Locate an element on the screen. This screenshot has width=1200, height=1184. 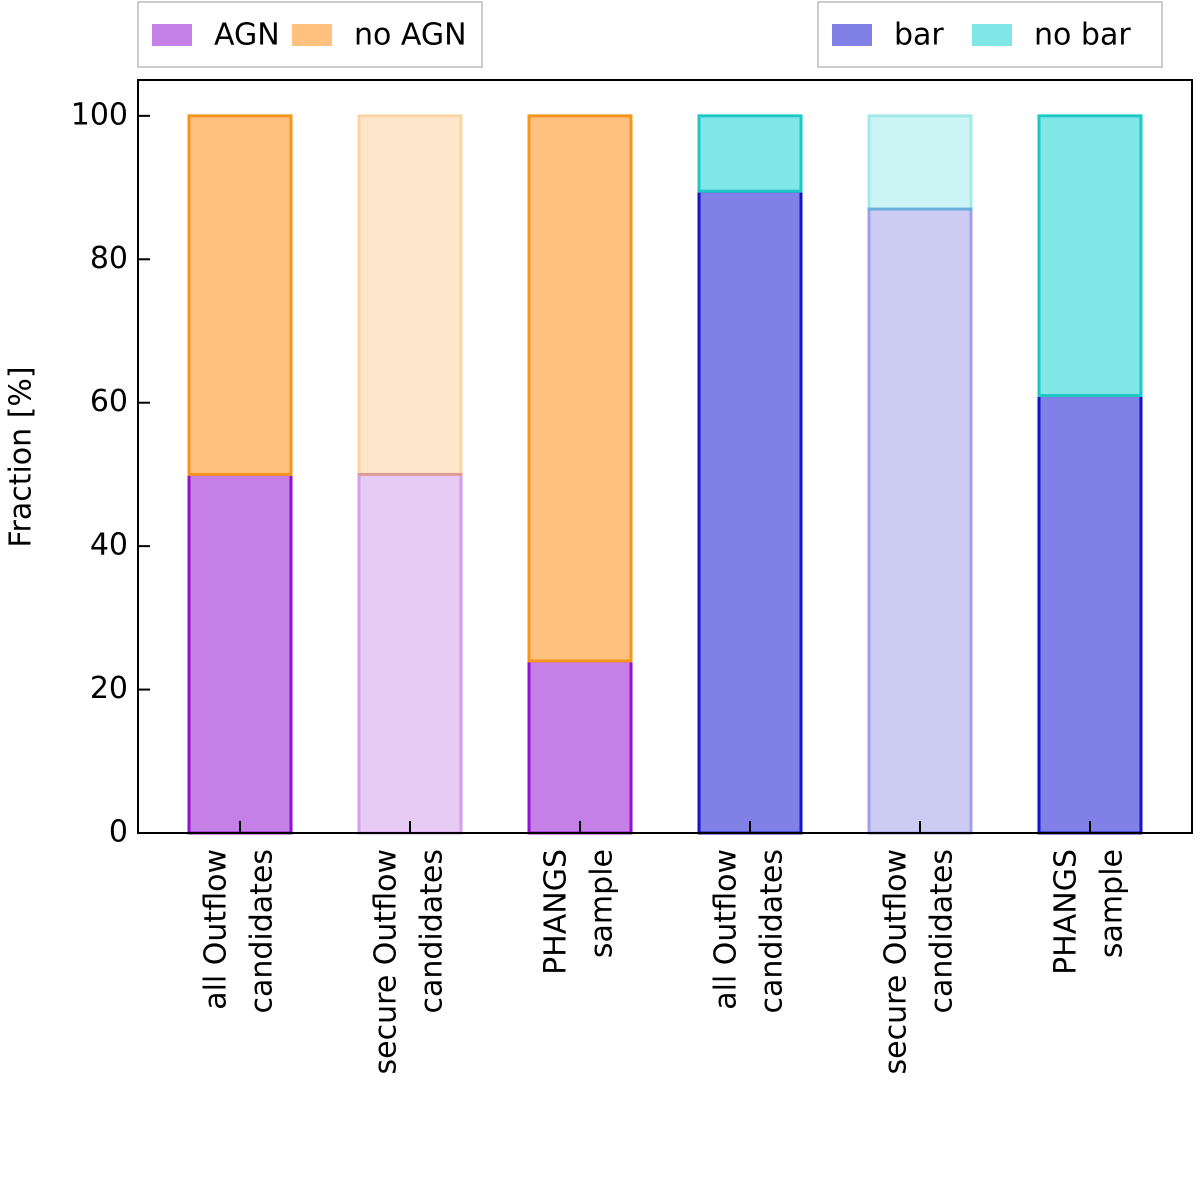
y-tick-label: 60 is located at coordinates (109, 401).